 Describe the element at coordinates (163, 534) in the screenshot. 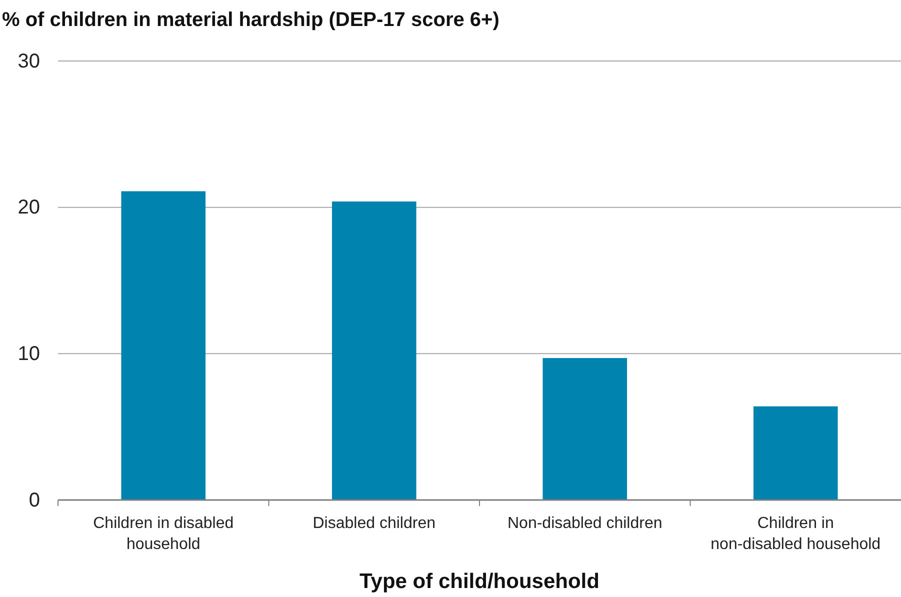

I see `x-tick-label: Children in disabled household` at that location.